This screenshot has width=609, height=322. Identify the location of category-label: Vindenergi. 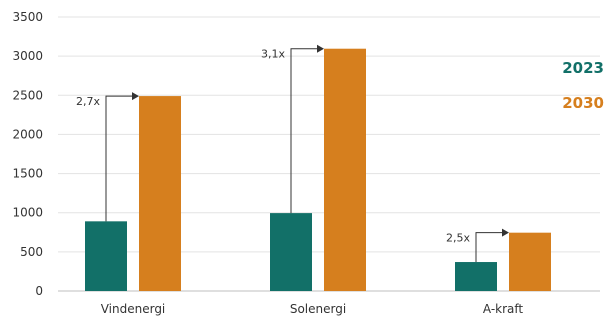
(133, 309).